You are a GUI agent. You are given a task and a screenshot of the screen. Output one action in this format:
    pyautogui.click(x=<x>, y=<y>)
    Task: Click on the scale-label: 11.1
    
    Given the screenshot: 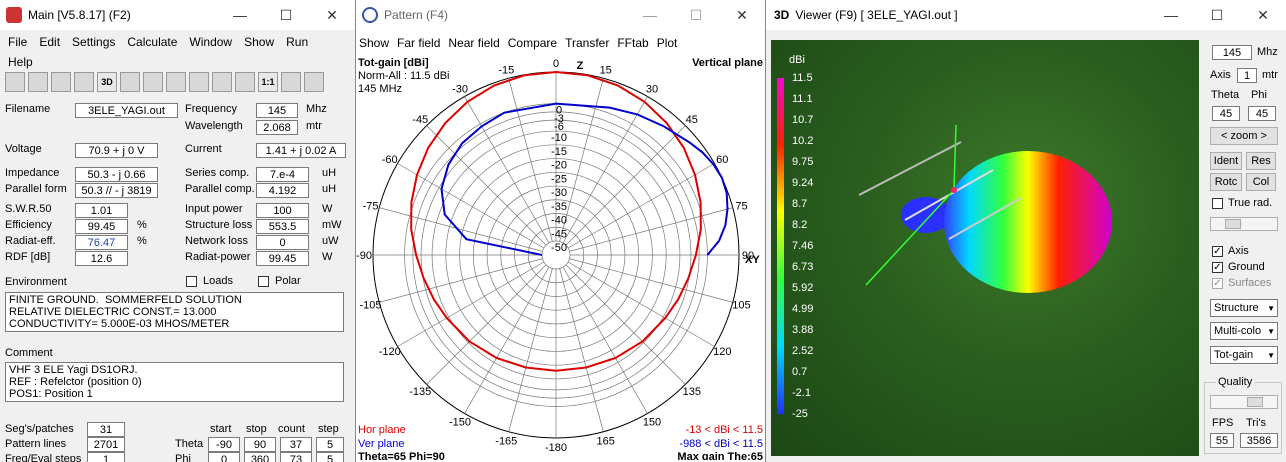 What is the action you would take?
    pyautogui.click(x=802, y=99)
    